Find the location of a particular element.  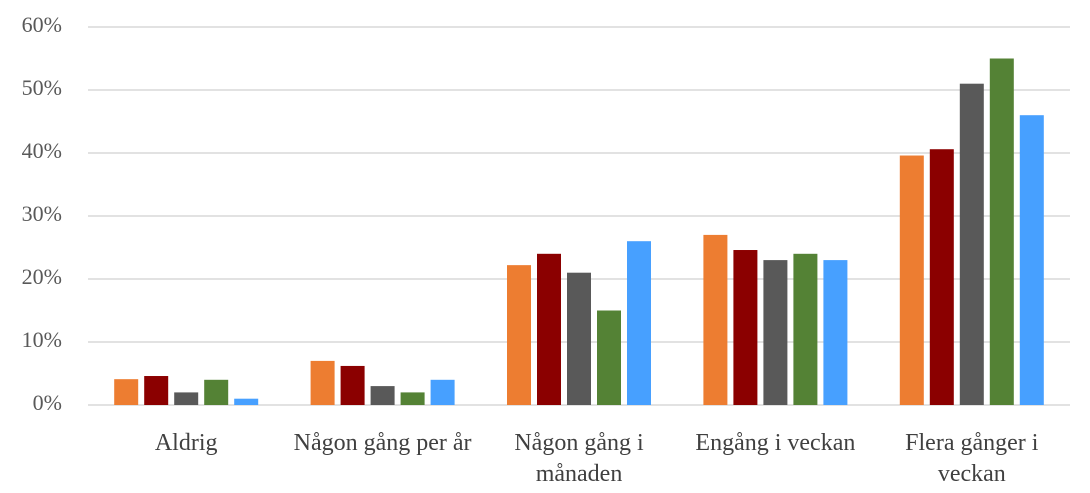

x-tick-label: Någon gång per år is located at coordinates (382, 443).